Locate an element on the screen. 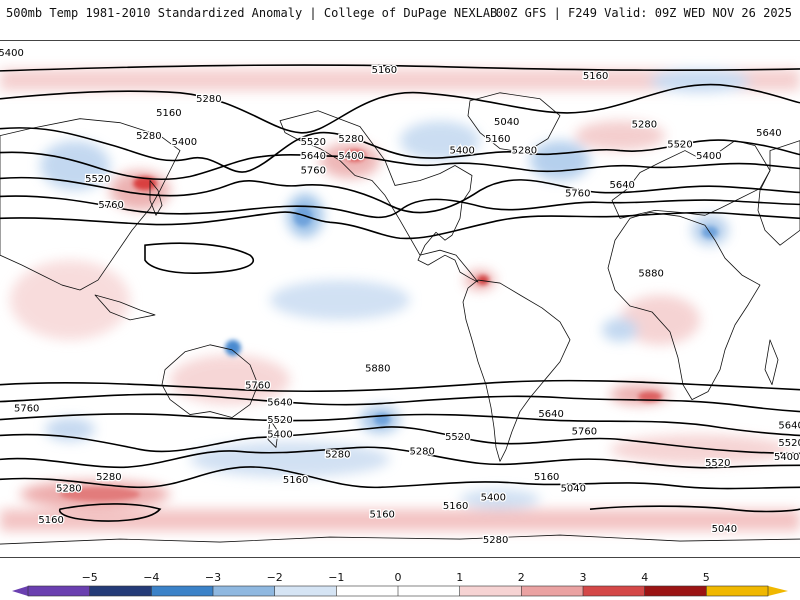 The width and height of the screenshot is (800, 600). colorbar-tick-label: 4 is located at coordinates (644, 577).